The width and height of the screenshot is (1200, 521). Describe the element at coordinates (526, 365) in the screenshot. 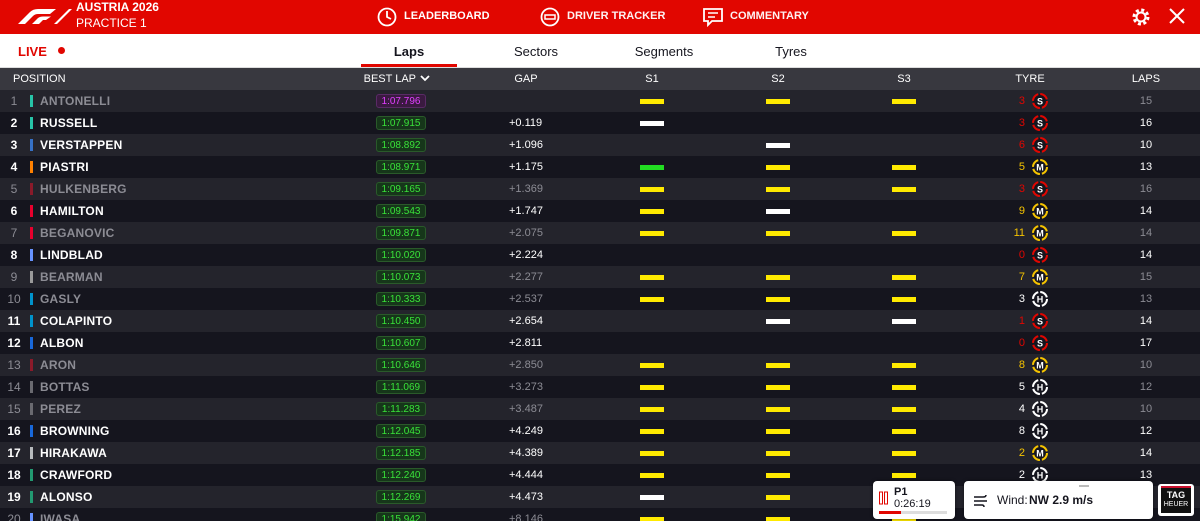

I see `gap: +2.850` at that location.